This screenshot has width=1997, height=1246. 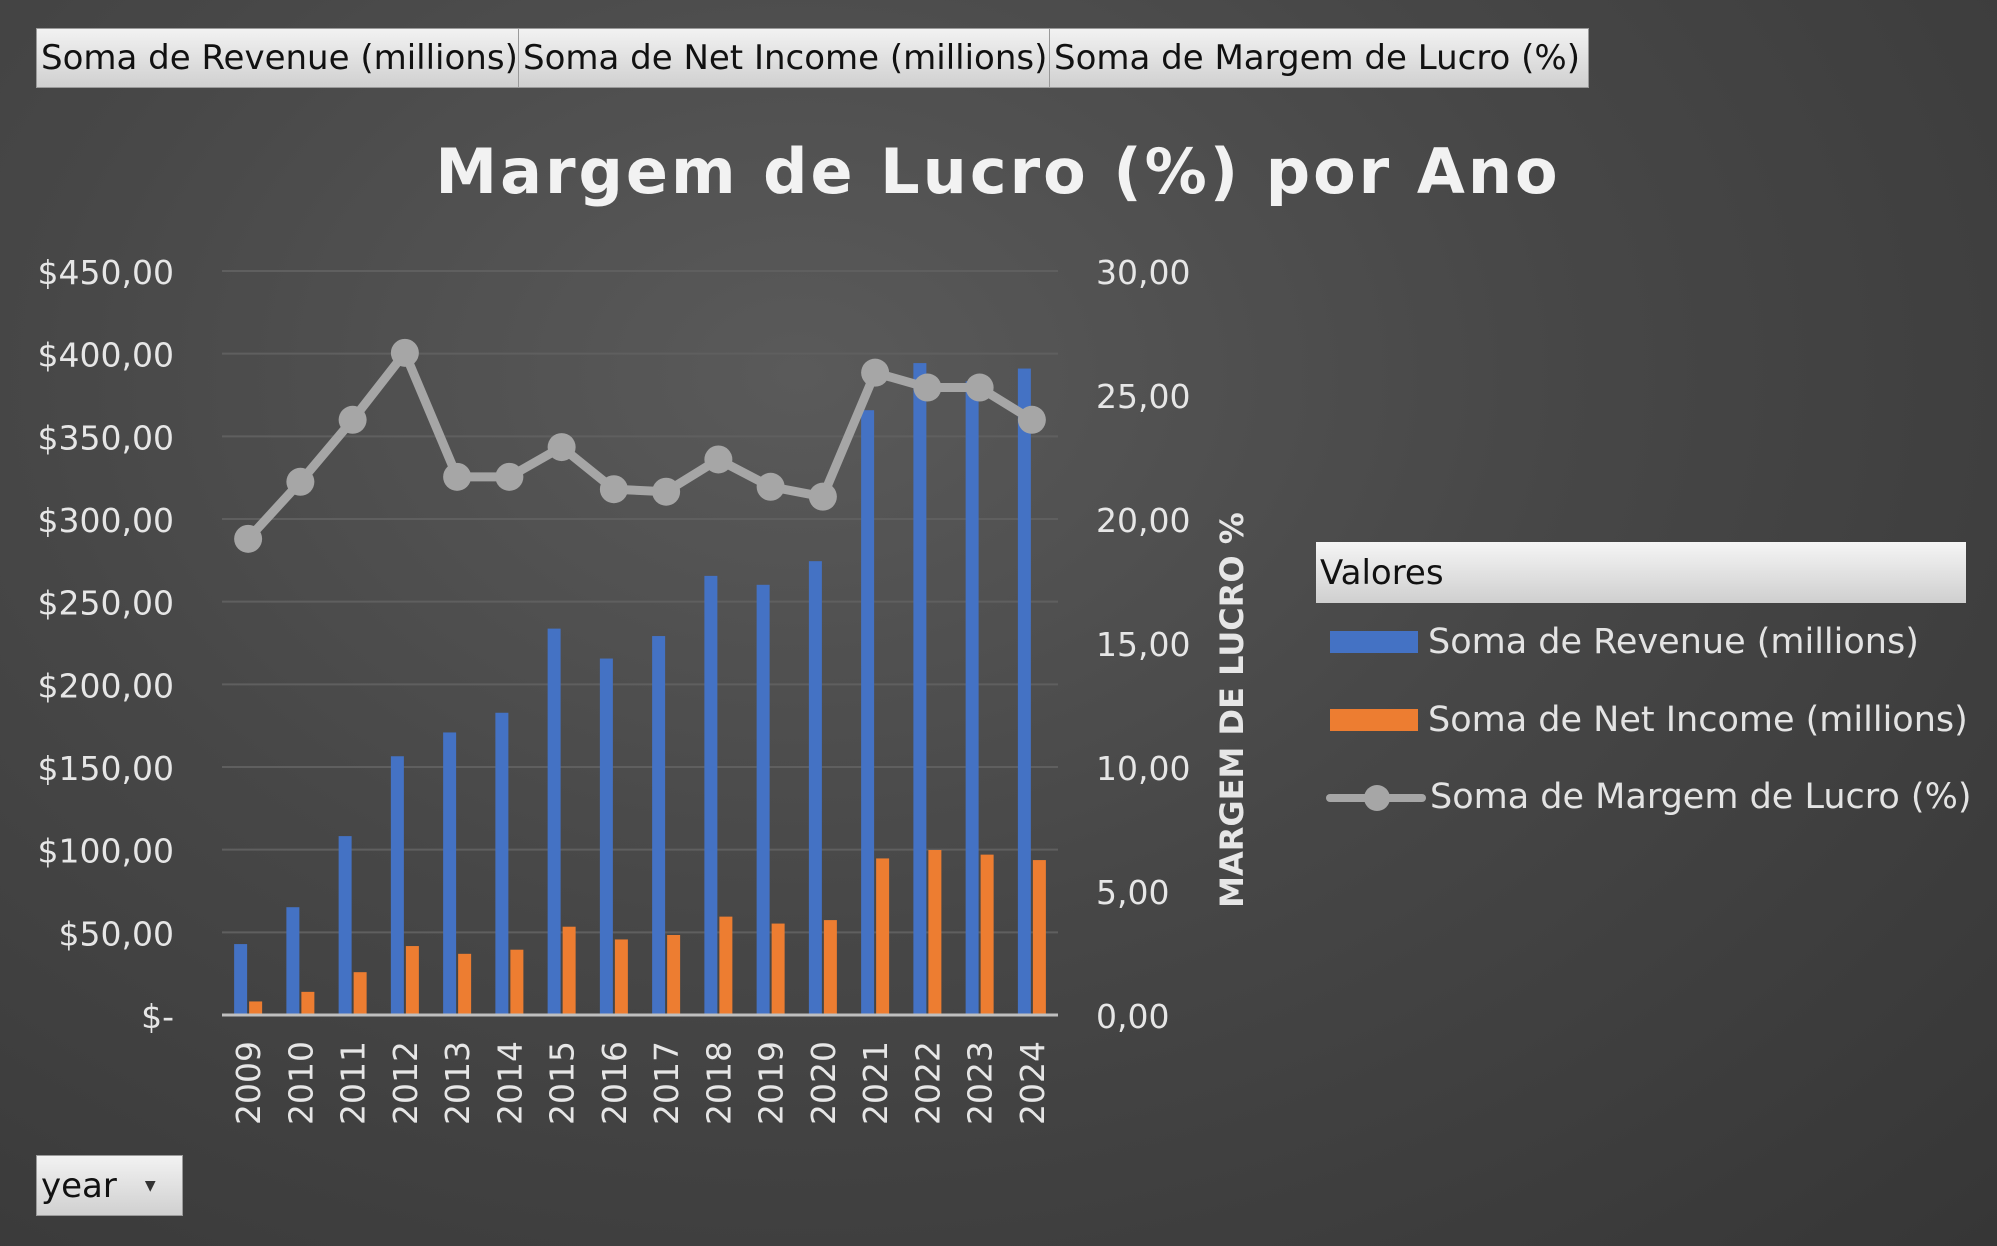 I want to click on y-tick-label: $150,00, so click(x=106, y=768).